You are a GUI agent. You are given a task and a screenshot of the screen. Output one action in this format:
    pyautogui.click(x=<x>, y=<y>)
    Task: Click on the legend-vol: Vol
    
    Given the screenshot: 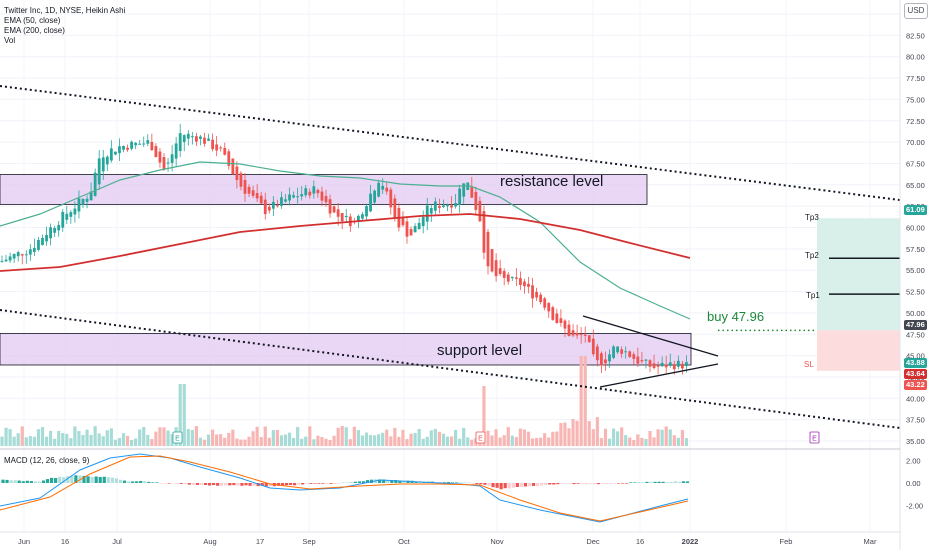 What is the action you would take?
    pyautogui.click(x=10, y=40)
    